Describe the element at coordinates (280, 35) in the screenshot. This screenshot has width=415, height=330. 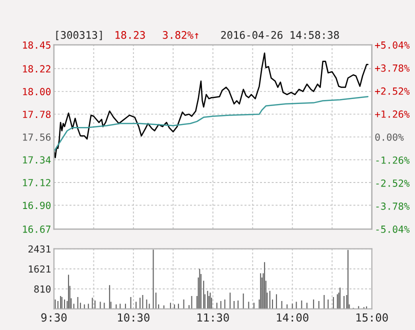
I see `text: 2016-04-26 14:58:38` at that location.